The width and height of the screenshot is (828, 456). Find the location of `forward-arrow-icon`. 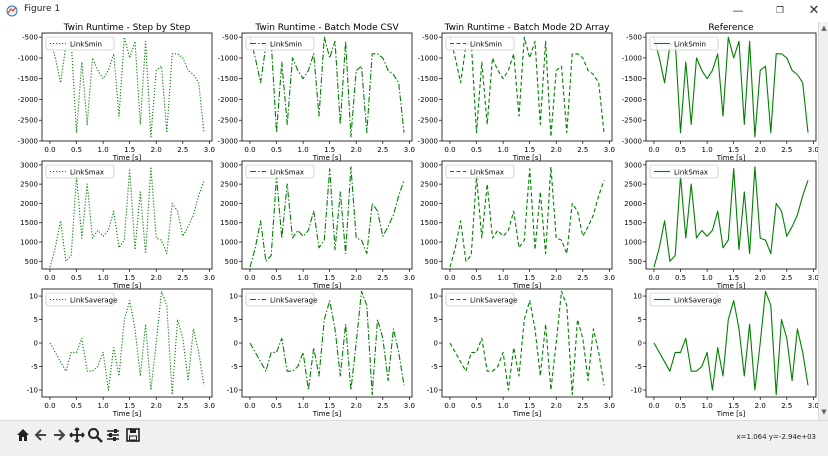

forward-arrow-icon is located at coordinates (59, 435).